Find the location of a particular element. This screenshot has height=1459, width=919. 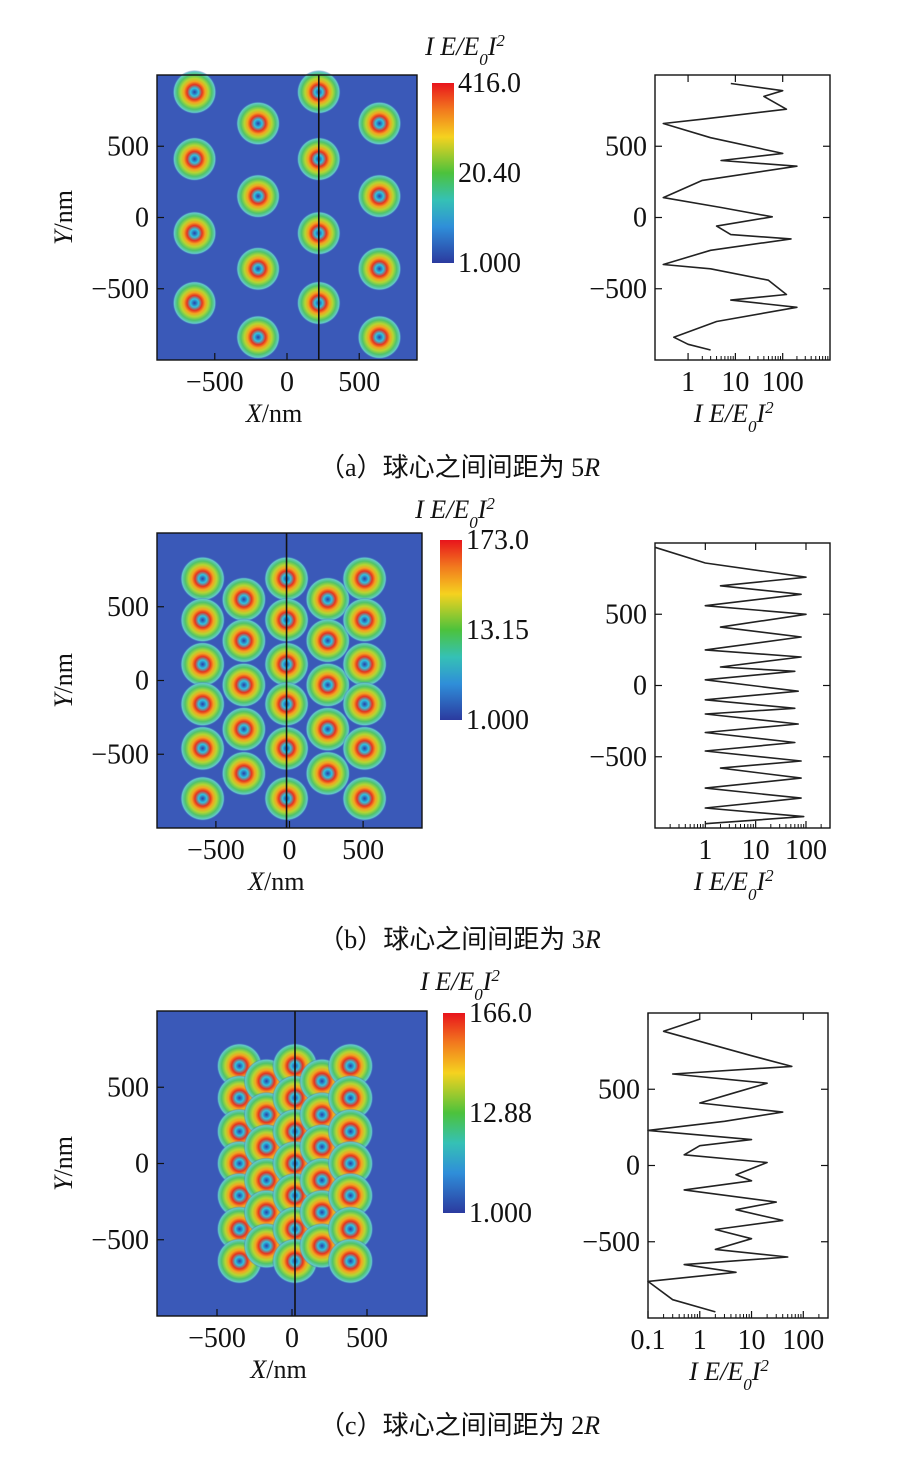

panel-b-profile-xlabel-post: I is located at coordinates (760, 881).